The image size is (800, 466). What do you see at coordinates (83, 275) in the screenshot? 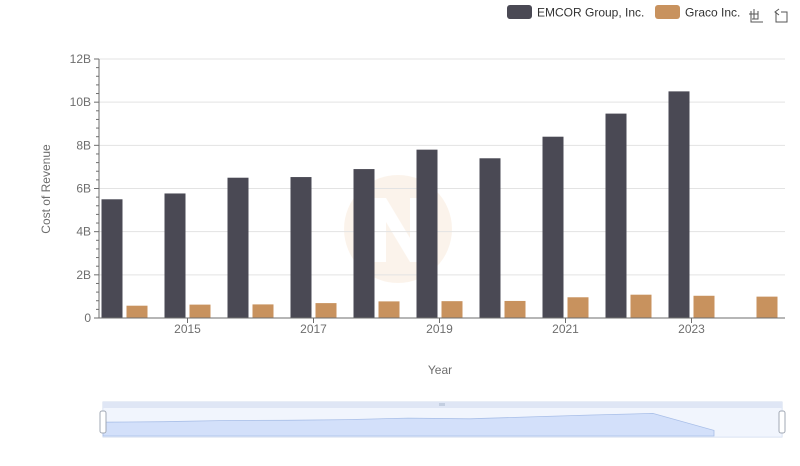
I see `y-tick-label: 2B` at bounding box center [83, 275].